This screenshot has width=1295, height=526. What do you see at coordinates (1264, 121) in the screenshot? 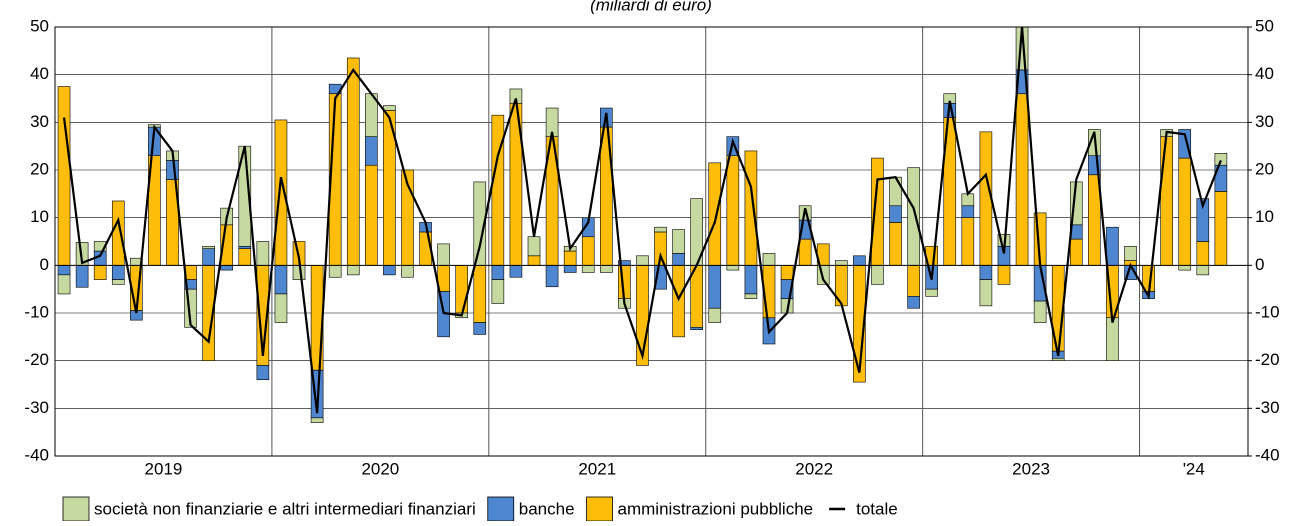
I see `y2-tick-label: 30` at bounding box center [1264, 121].